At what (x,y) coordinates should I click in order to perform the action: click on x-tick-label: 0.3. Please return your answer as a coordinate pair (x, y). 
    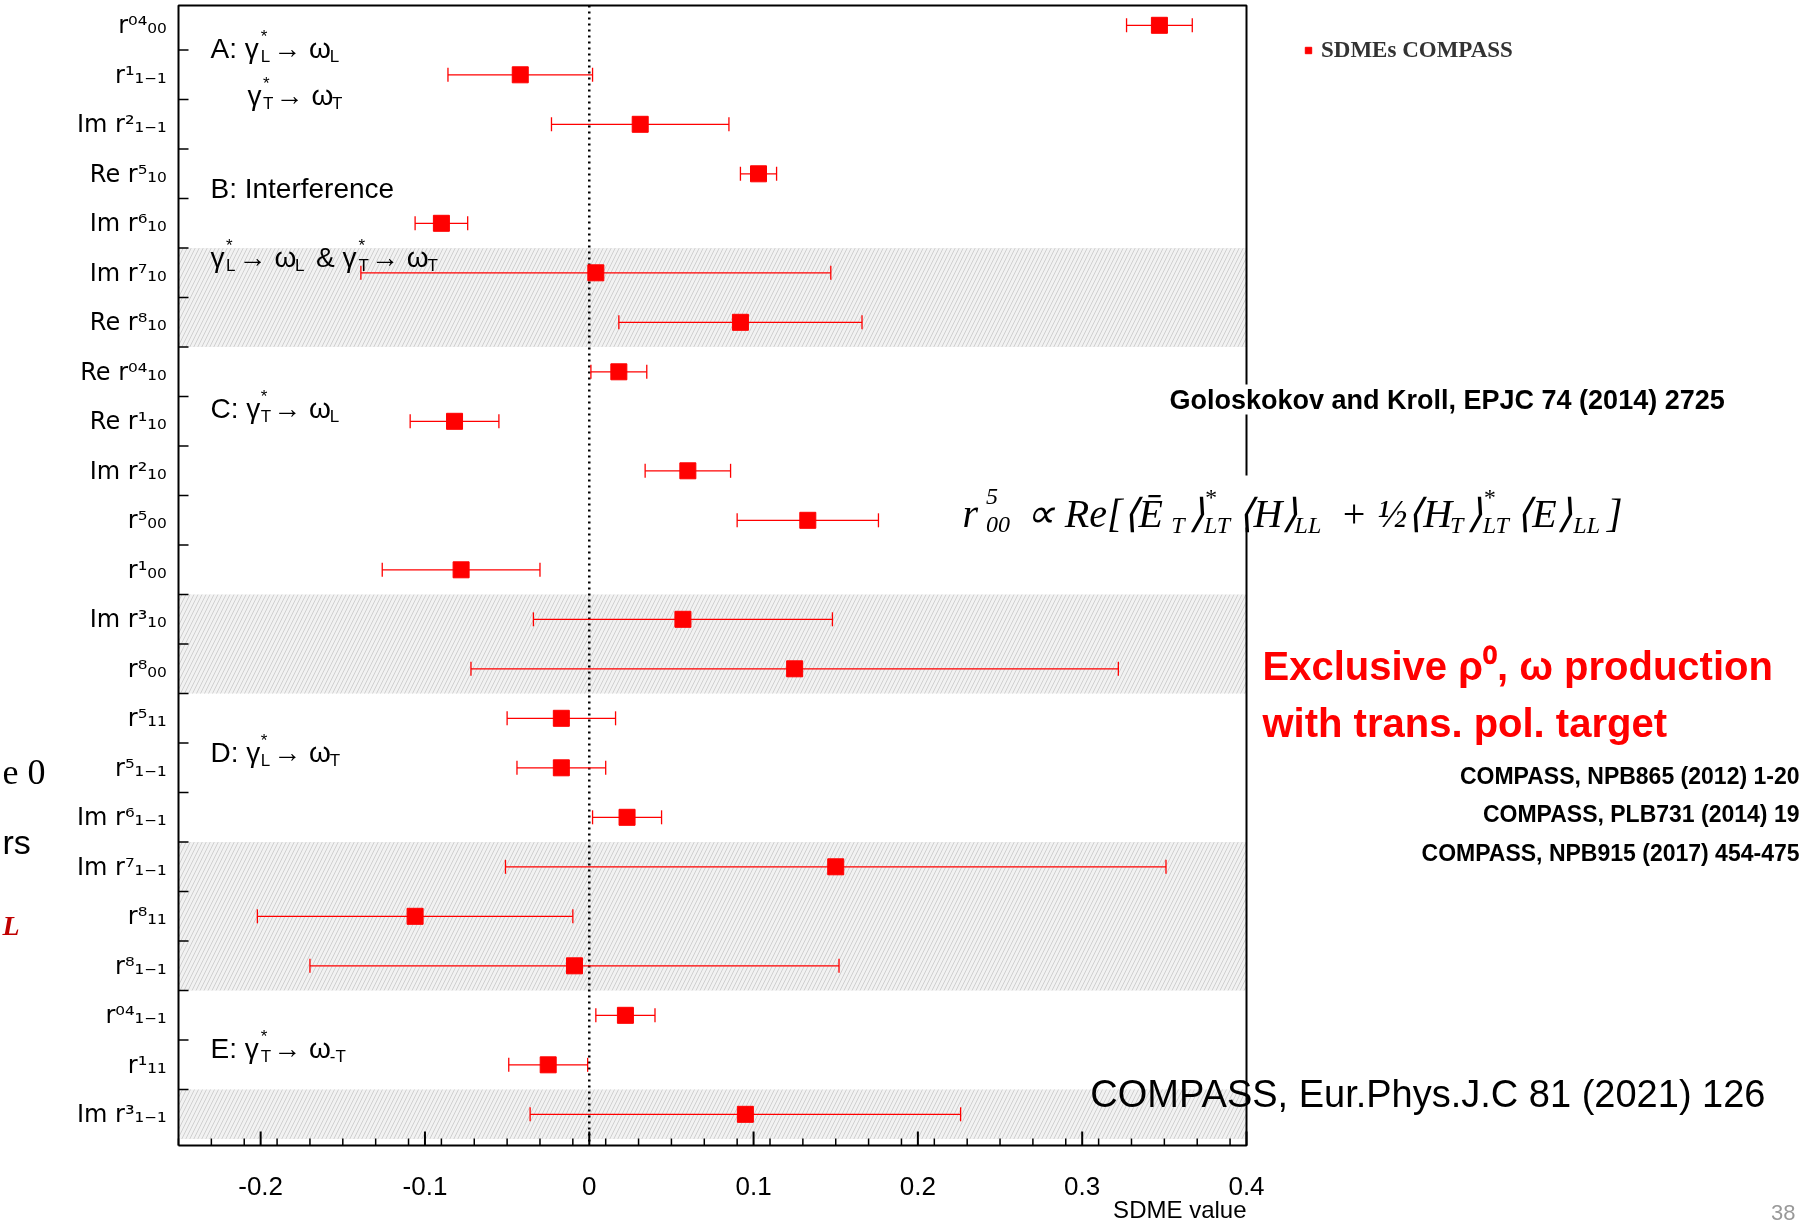
    Looking at the image, I should click on (1082, 1185).